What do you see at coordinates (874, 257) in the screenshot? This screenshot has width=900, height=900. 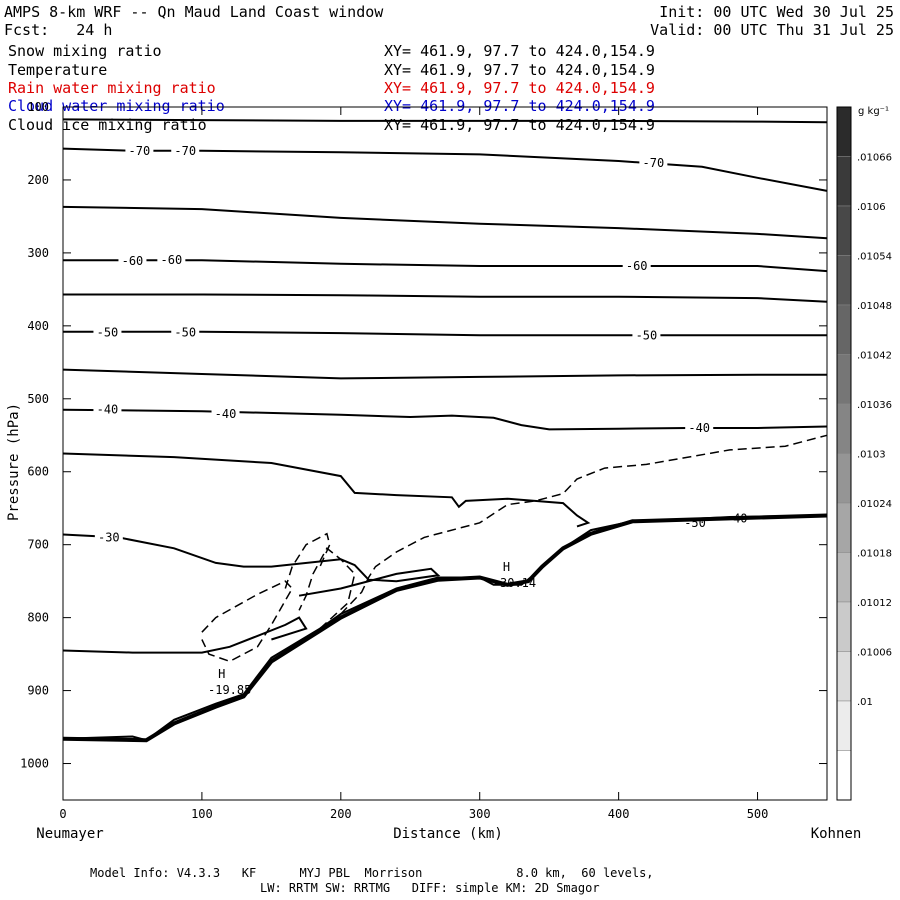 I see `colorbar-tick-label: .01054` at bounding box center [874, 257].